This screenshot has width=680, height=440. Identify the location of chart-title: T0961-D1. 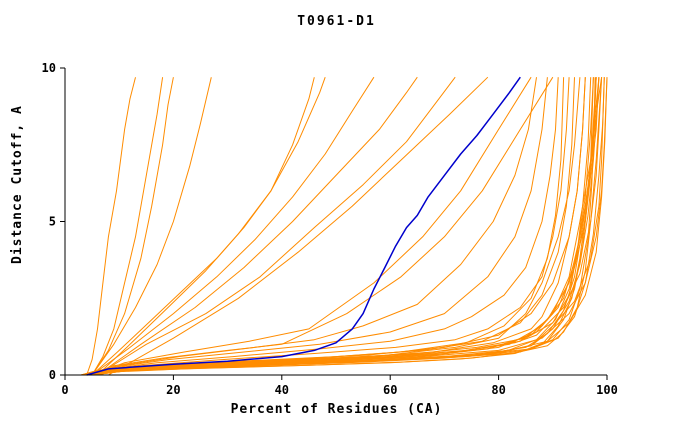
(336, 21).